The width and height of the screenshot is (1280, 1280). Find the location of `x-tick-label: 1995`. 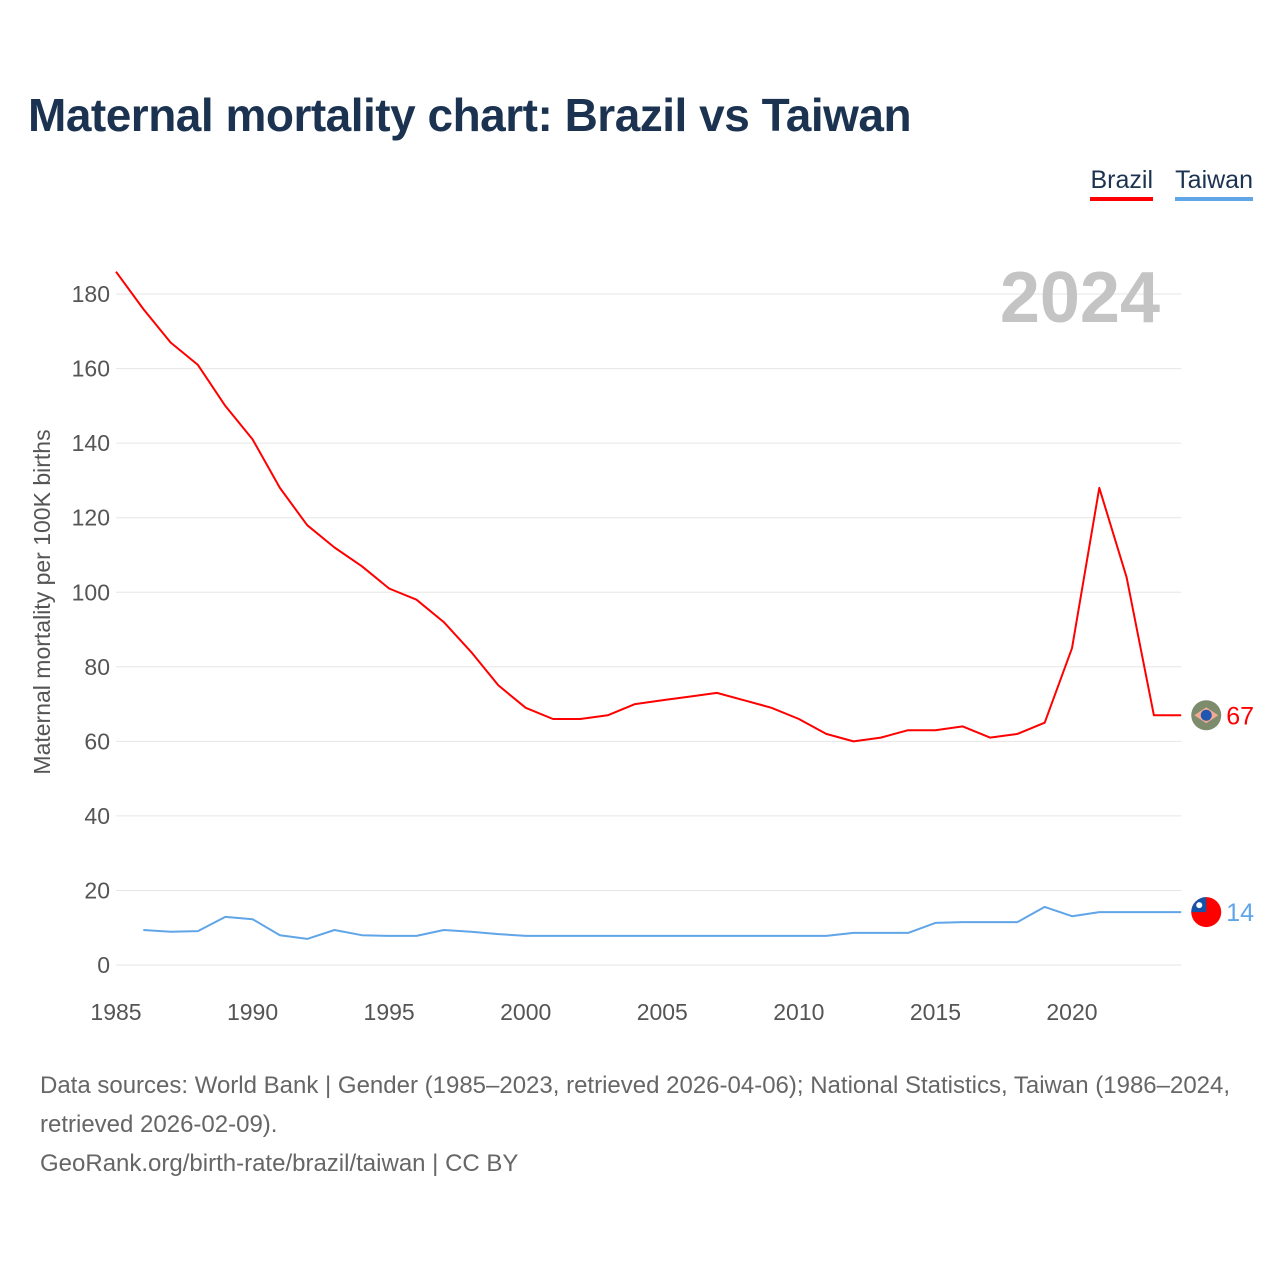

x-tick-label: 1995 is located at coordinates (389, 1012).